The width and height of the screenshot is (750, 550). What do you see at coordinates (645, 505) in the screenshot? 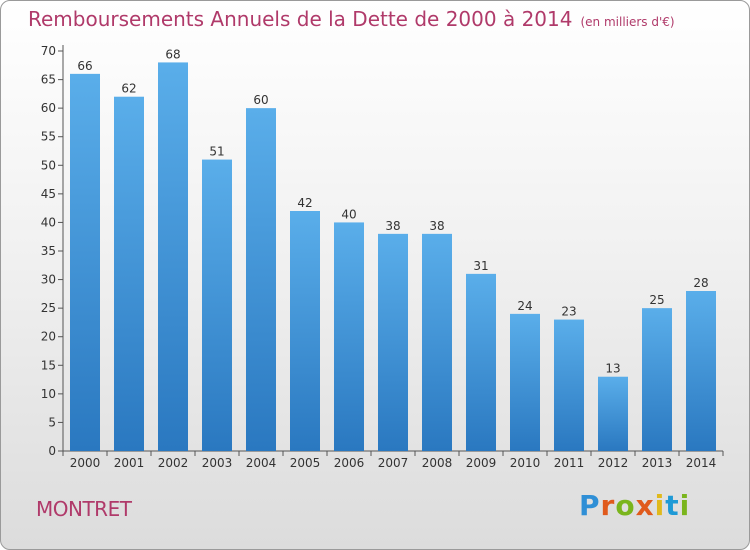
I see `logo-letter: x` at bounding box center [645, 505].